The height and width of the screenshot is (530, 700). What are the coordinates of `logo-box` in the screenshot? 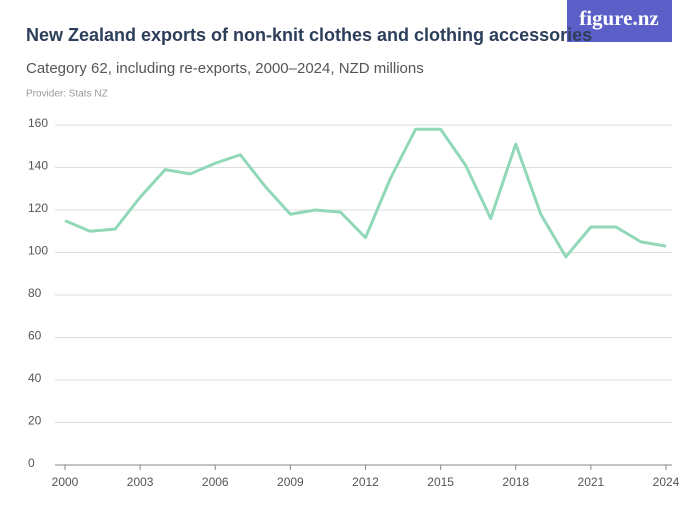 It's located at (619, 21).